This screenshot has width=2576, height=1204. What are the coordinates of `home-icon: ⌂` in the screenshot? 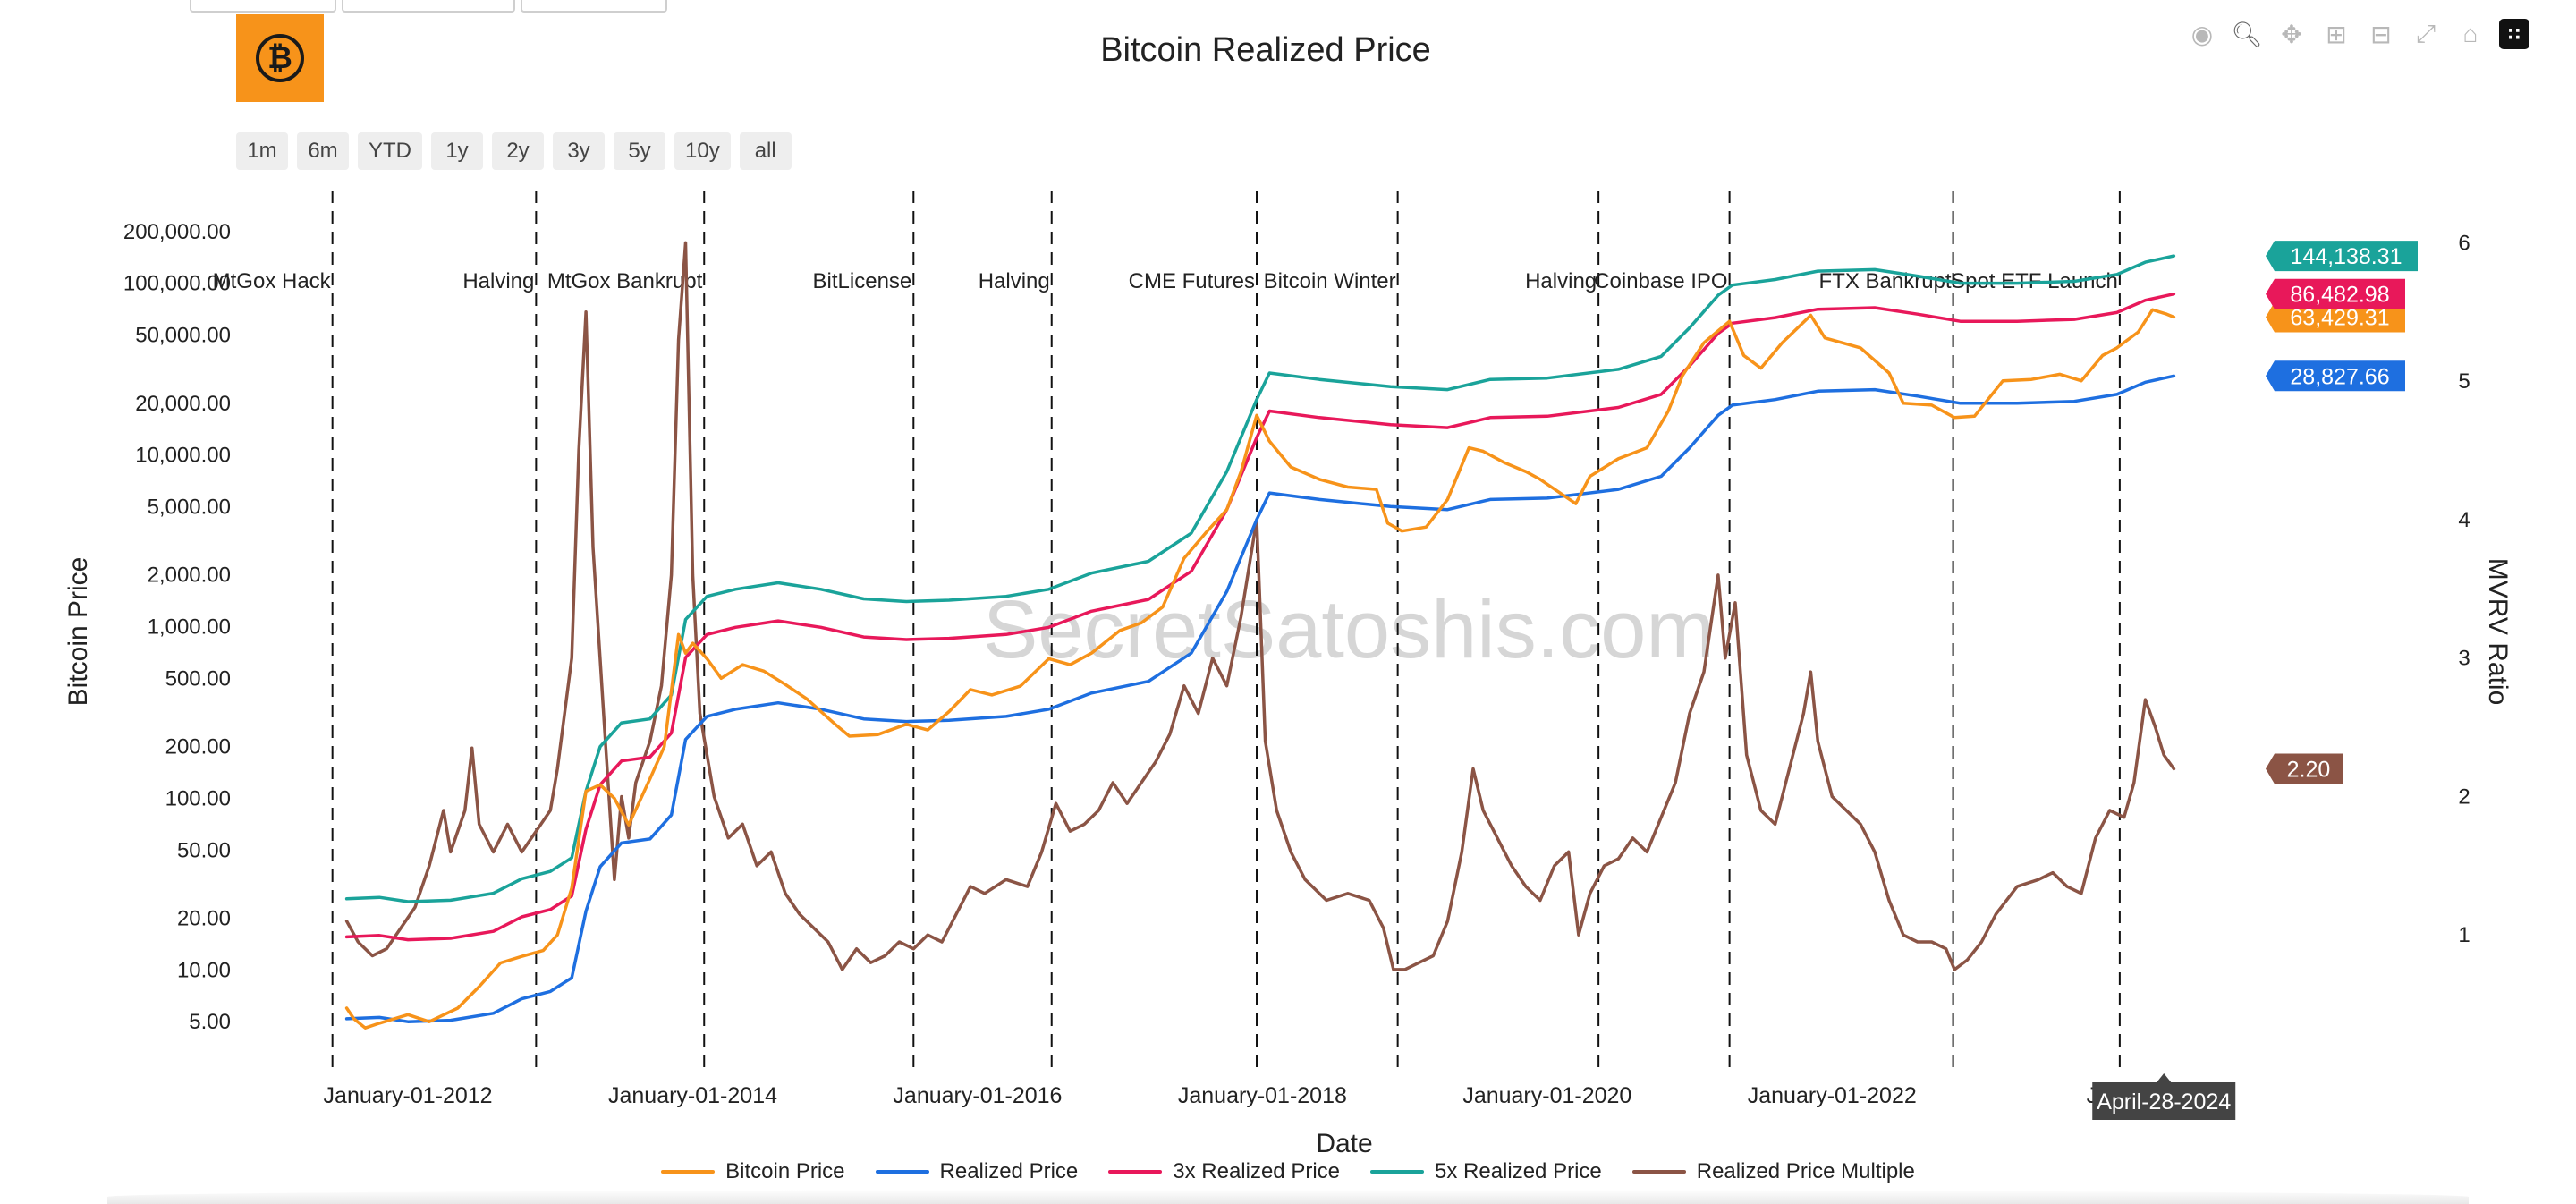 It's located at (2470, 34).